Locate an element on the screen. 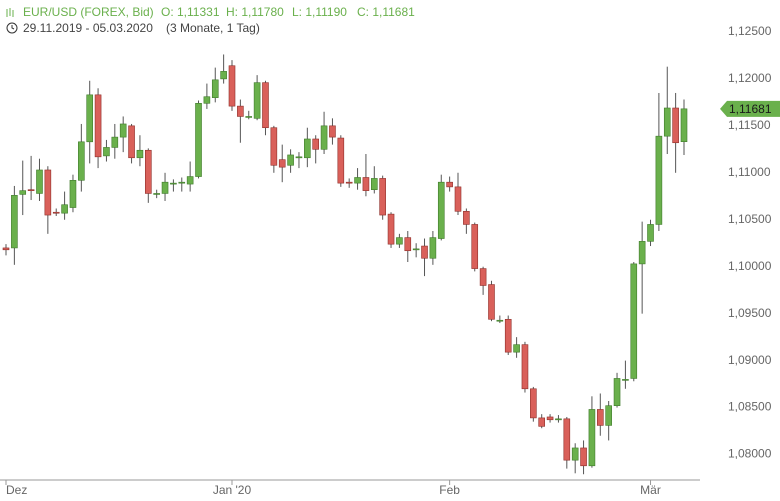 The image size is (780, 501). symbol: EUR/USD (FOREX, Bid) is located at coordinates (88, 12).